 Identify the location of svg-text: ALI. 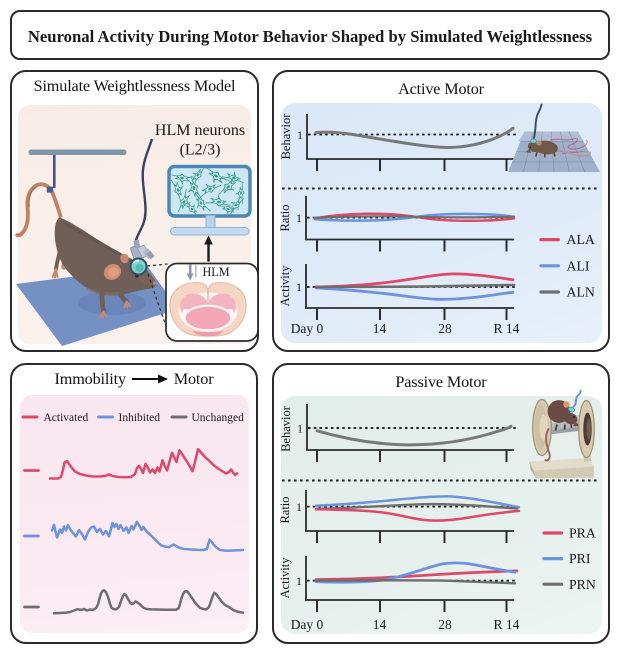
(578, 265).